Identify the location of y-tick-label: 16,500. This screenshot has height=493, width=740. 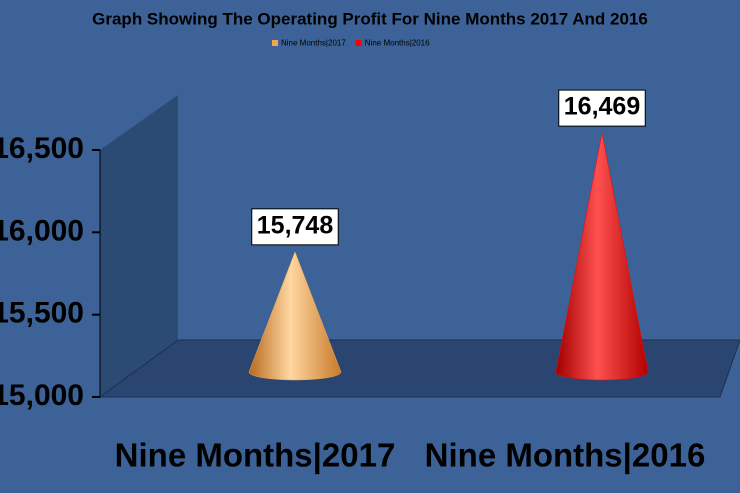
(42, 148).